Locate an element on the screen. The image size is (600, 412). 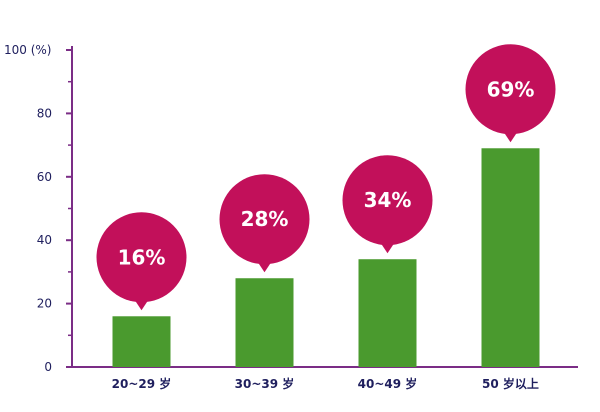
data-label-bubble: 28% is located at coordinates (264, 223).